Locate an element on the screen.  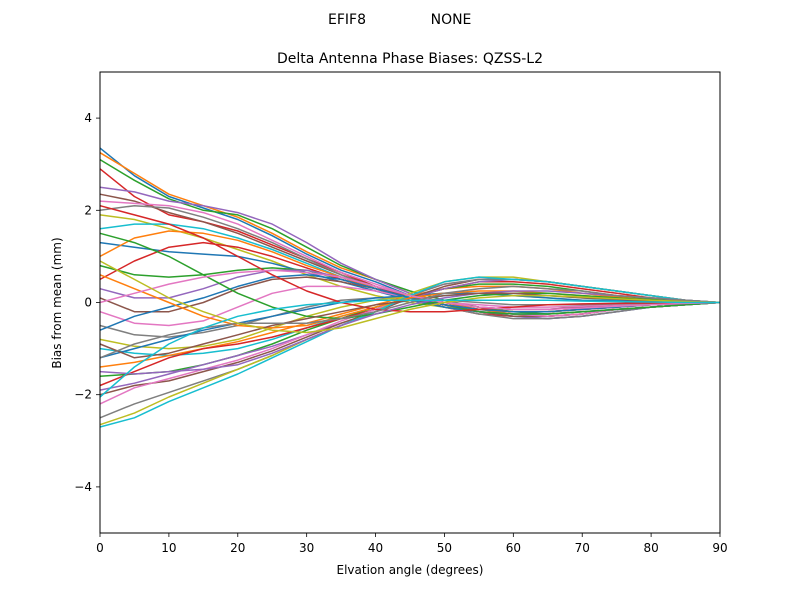
x-tick-label: 30 is located at coordinates (306, 548).